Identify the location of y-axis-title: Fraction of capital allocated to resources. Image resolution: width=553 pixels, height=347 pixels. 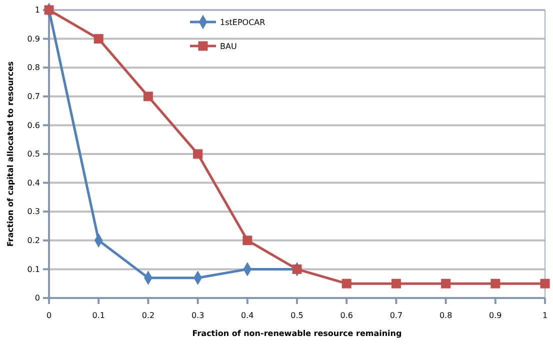
(10, 154).